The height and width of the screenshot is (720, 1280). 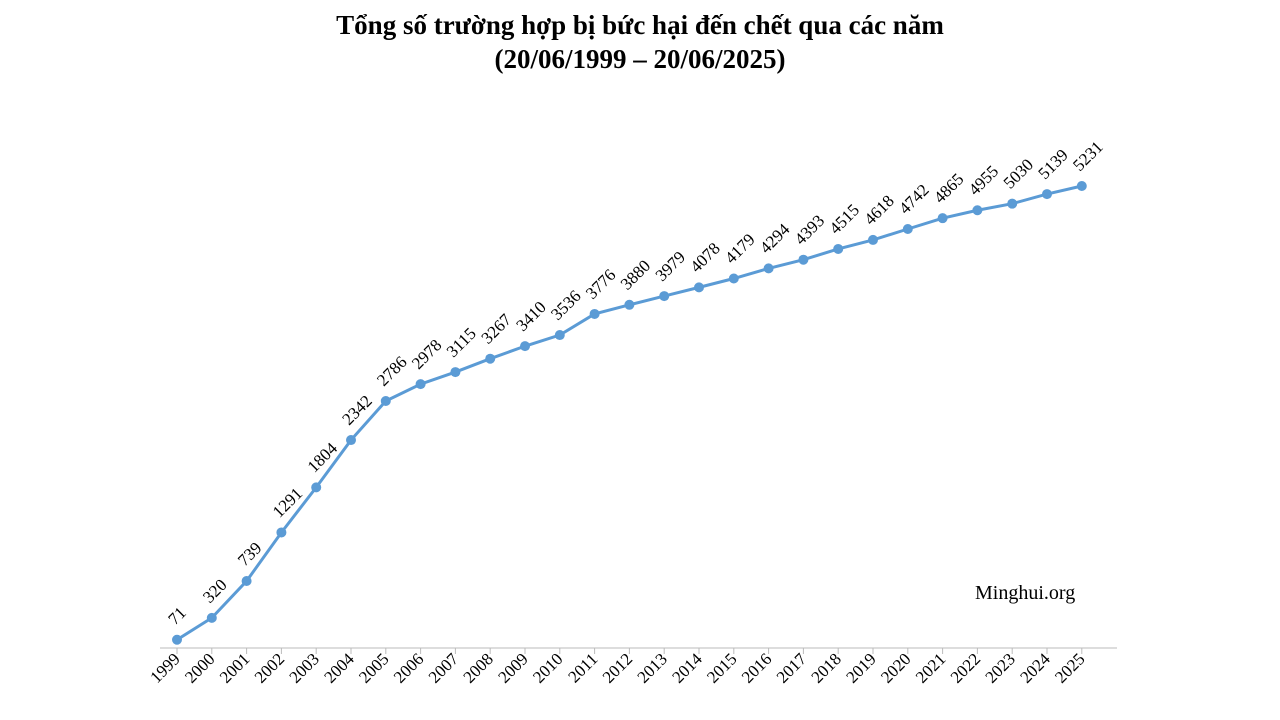 What do you see at coordinates (1052, 163) in the screenshot?
I see `data-label: 5139` at bounding box center [1052, 163].